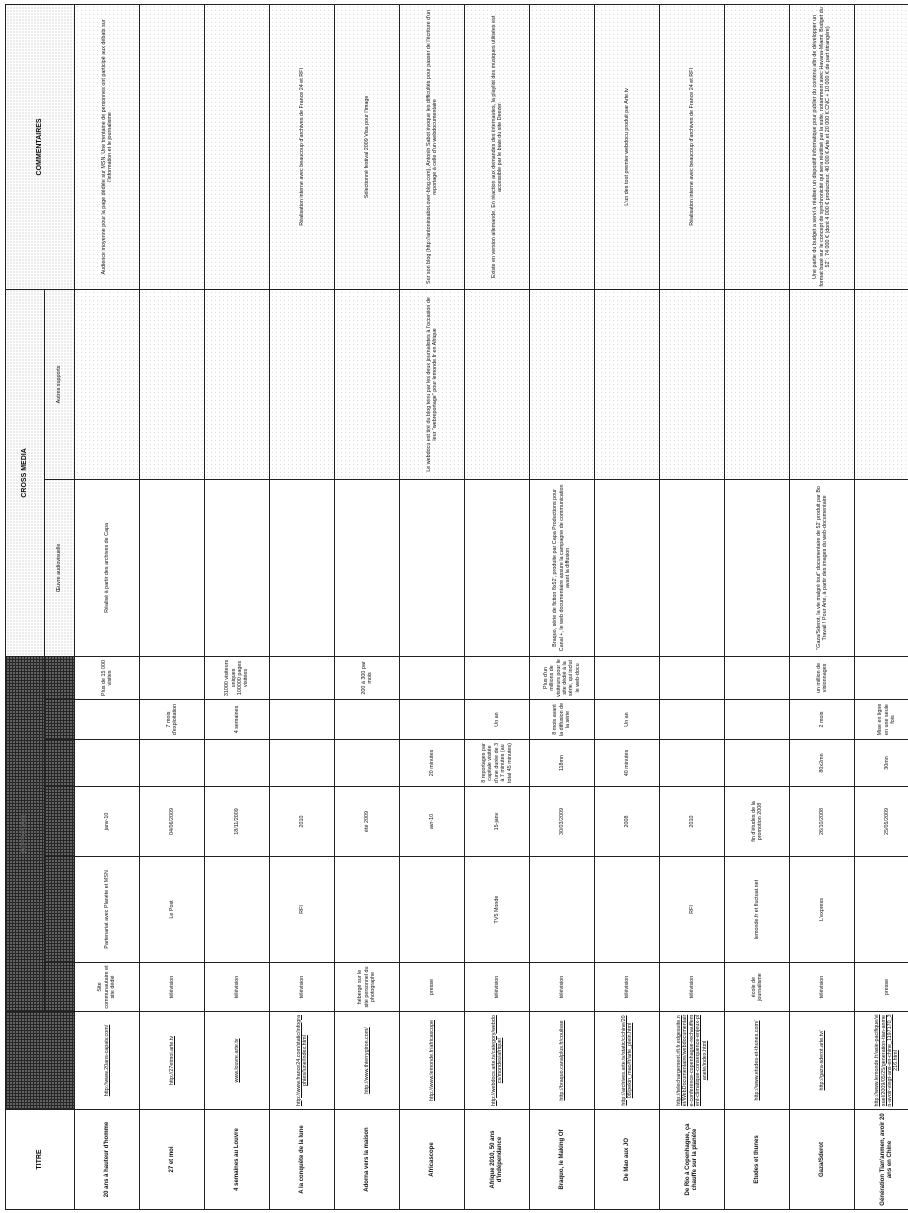  I want to click on cell-title: 20 ans à hauteur d'homme, so click(107, 1159).